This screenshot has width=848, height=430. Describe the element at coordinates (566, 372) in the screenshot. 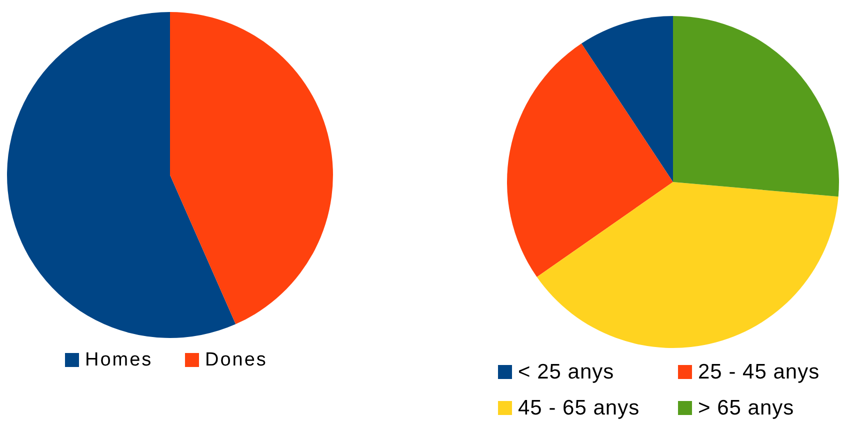

I see `legend-label: < 25 anys` at that location.